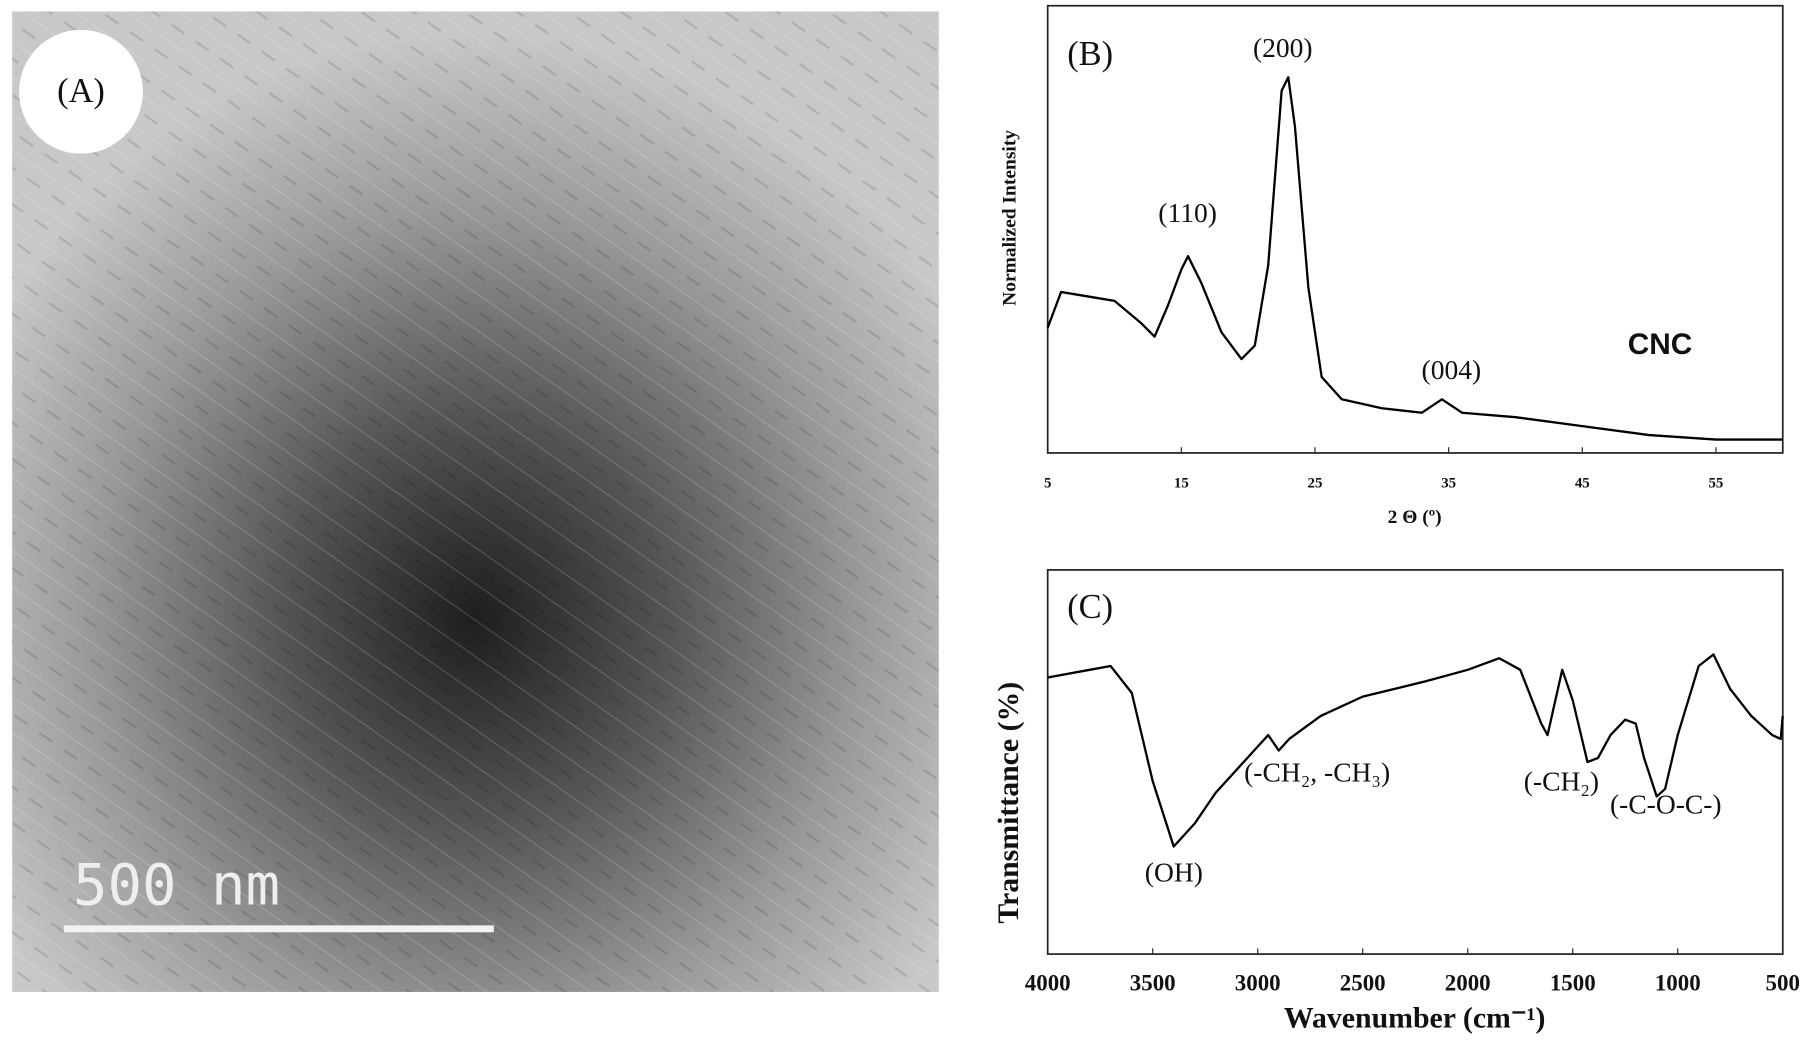 This screenshot has height=1055, width=1811. I want to click on annotation: (-CH₂, -CH₃), so click(1317, 772).